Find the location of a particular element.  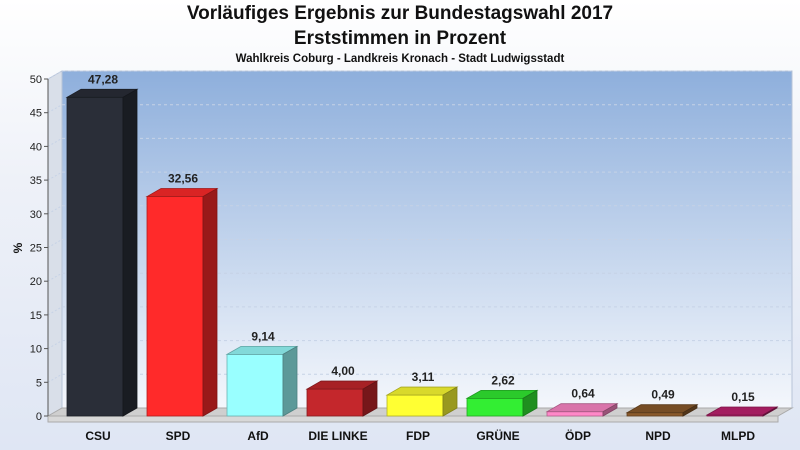

bar-ödp is located at coordinates (582, 409).